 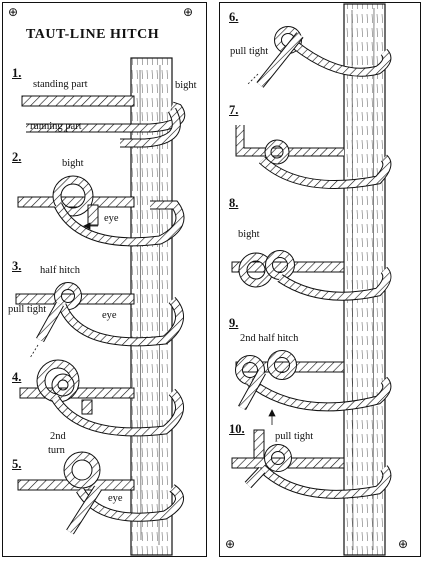 What do you see at coordinates (27, 309) in the screenshot?
I see `step-3-label-pull-tight: pull tight` at bounding box center [27, 309].